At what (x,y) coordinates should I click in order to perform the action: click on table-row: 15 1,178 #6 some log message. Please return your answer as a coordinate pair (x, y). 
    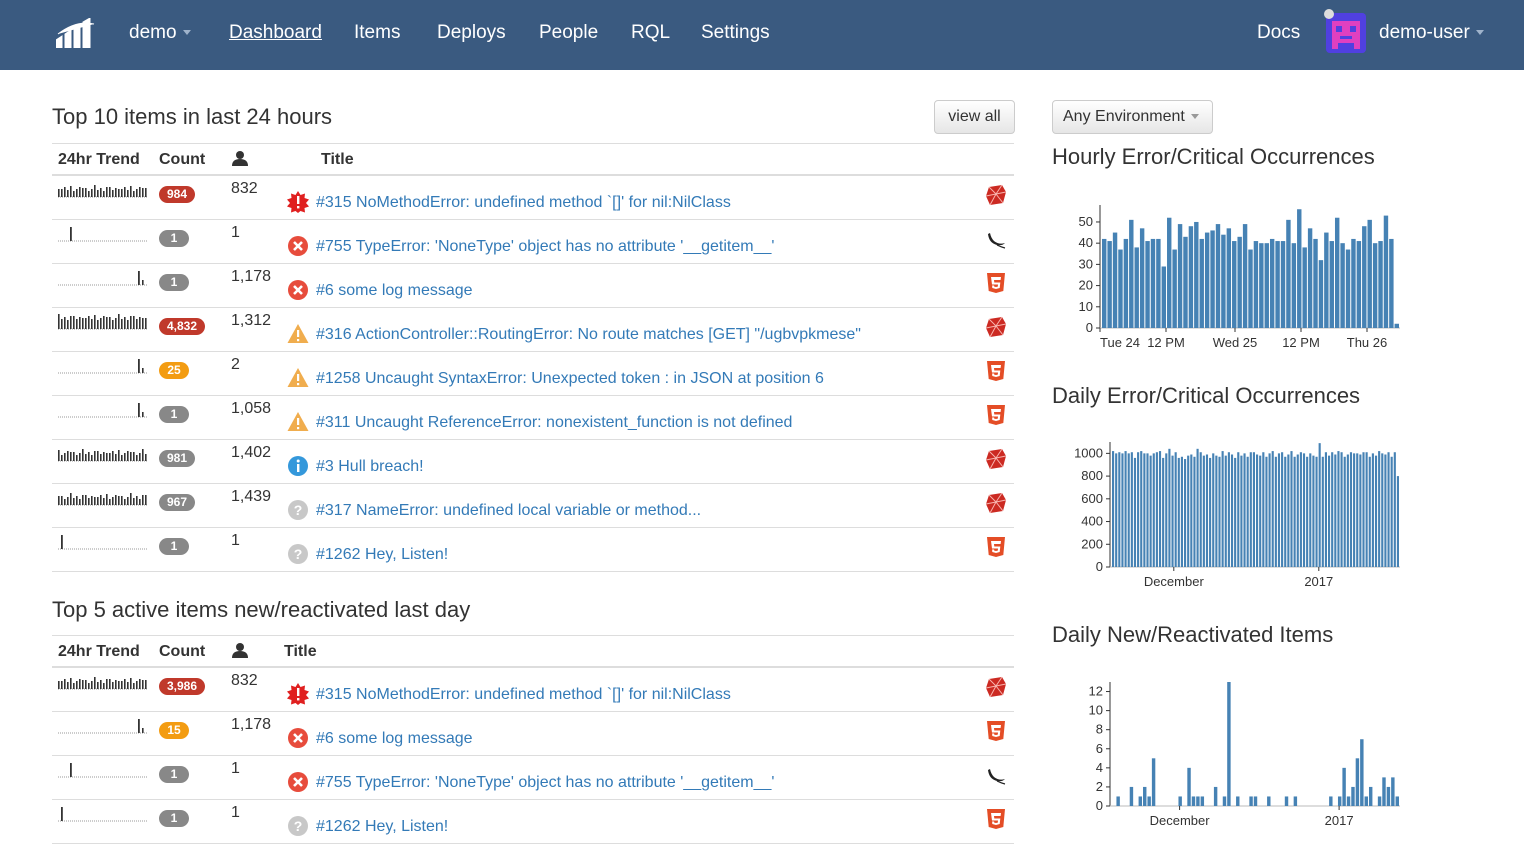
    Looking at the image, I should click on (533, 734).